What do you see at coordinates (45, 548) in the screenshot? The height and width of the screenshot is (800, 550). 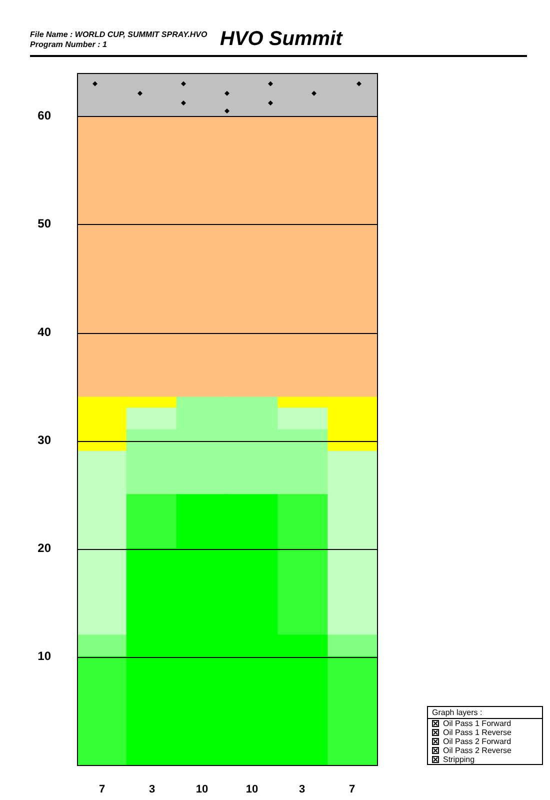 I see `y-tick-label: 20` at bounding box center [45, 548].